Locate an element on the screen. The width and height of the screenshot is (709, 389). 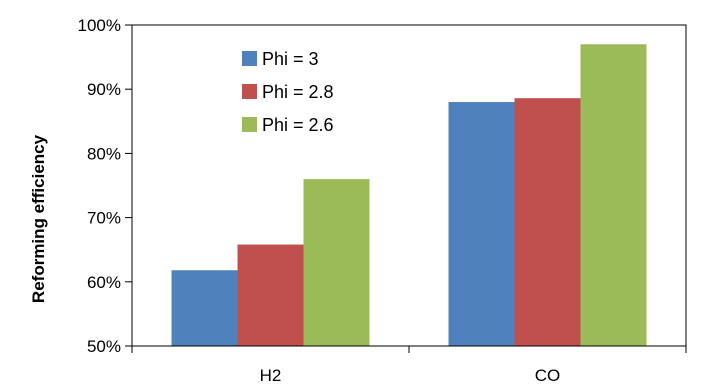
x-category-label: H2 is located at coordinates (271, 375).